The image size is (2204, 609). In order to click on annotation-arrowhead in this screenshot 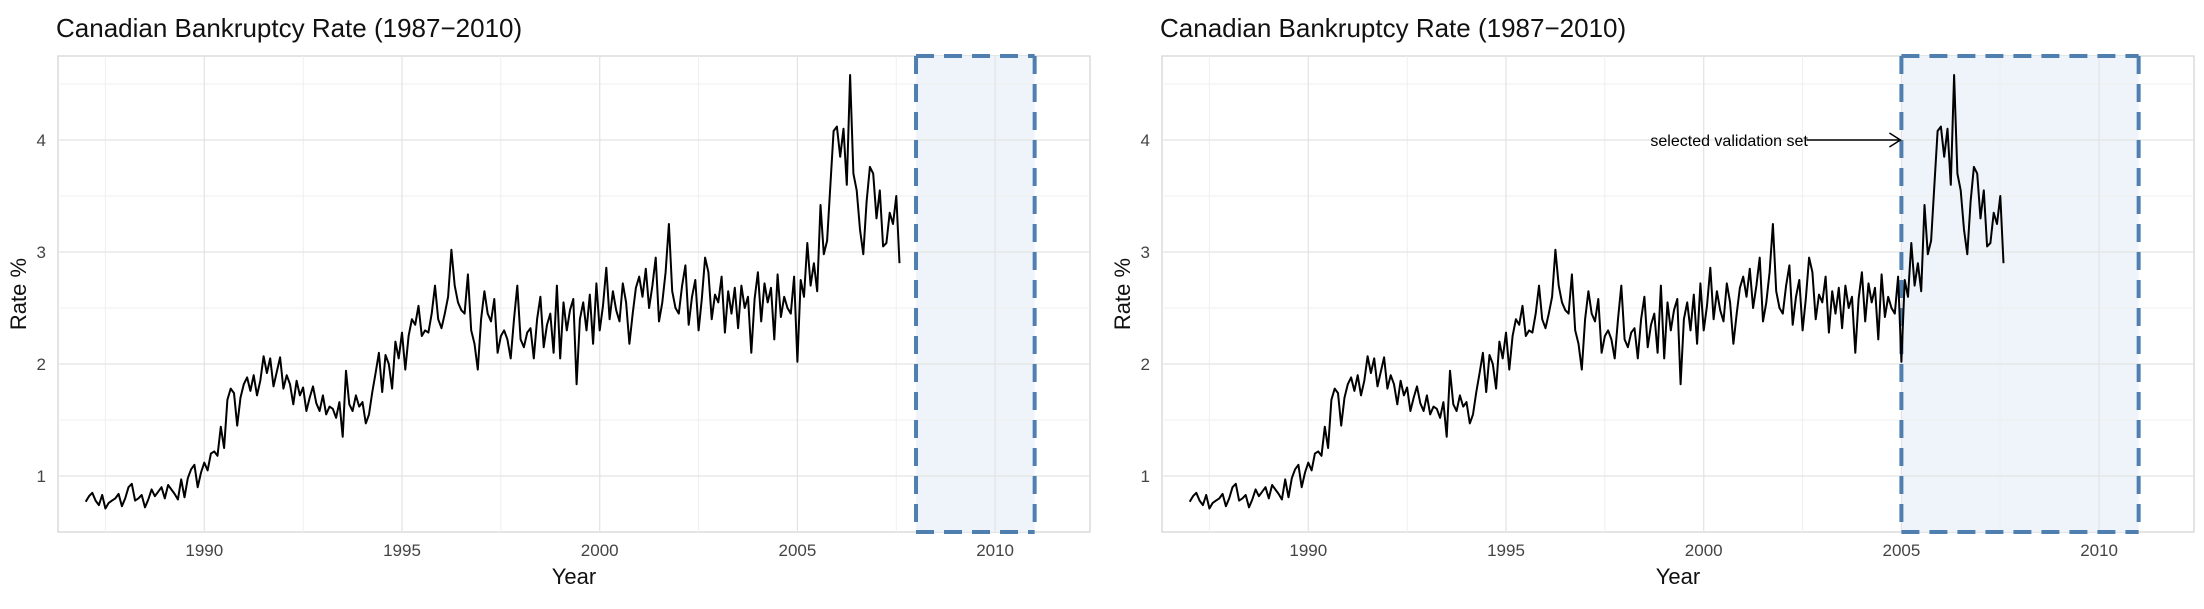, I will do `click(1895, 140)`.